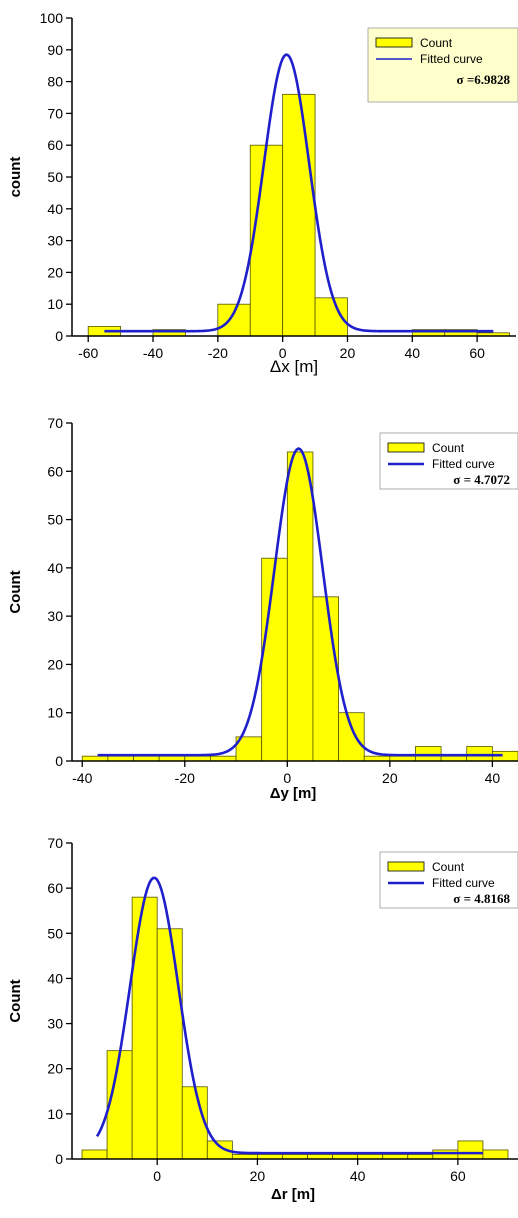  I want to click on x-axis-title: Δy [m], so click(293, 793).